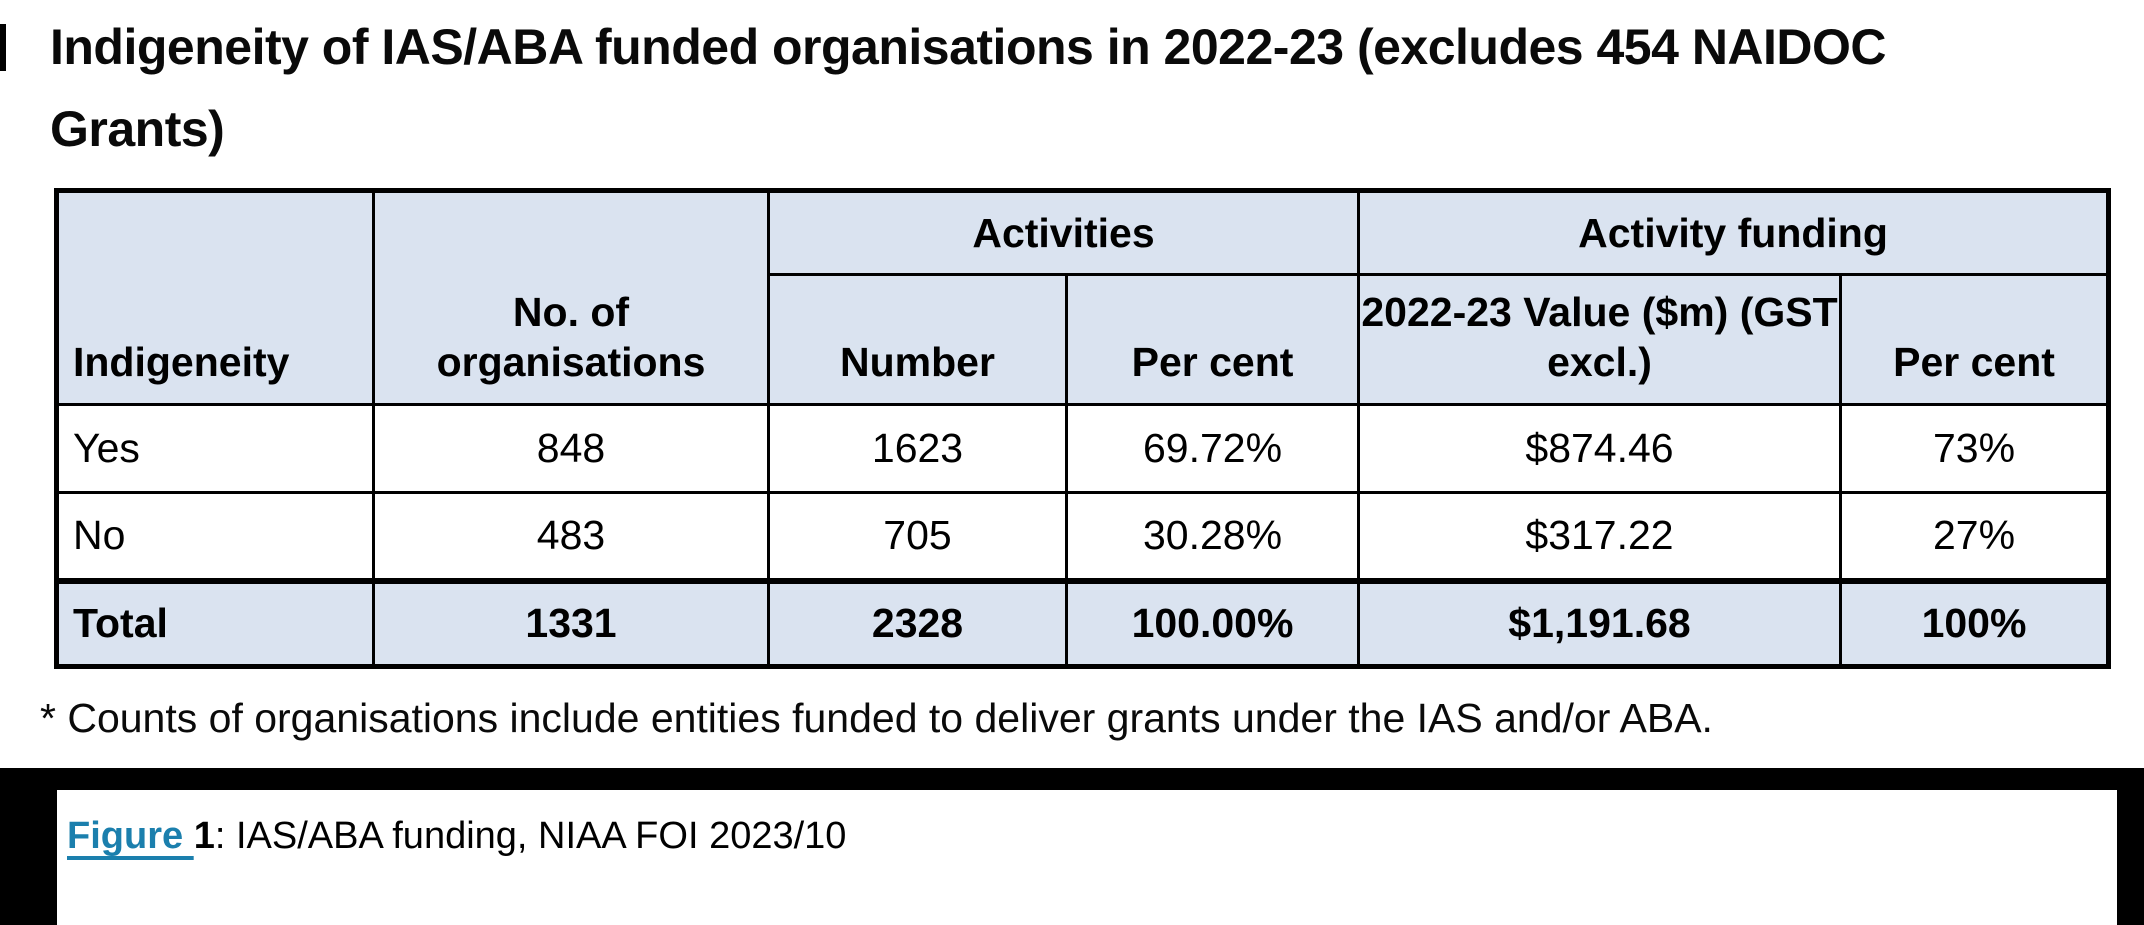 Image resolution: width=2144 pixels, height=925 pixels. What do you see at coordinates (1974, 339) in the screenshot?
I see `column-header-funding-percent: Per cent` at bounding box center [1974, 339].